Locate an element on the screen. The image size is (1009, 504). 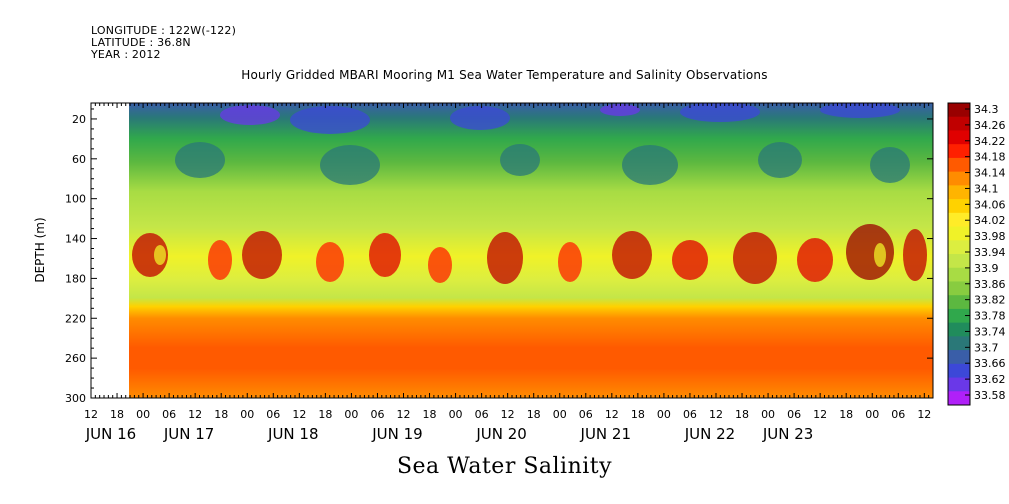
colorbar-tick-label: 34.18 is located at coordinates (990, 157).